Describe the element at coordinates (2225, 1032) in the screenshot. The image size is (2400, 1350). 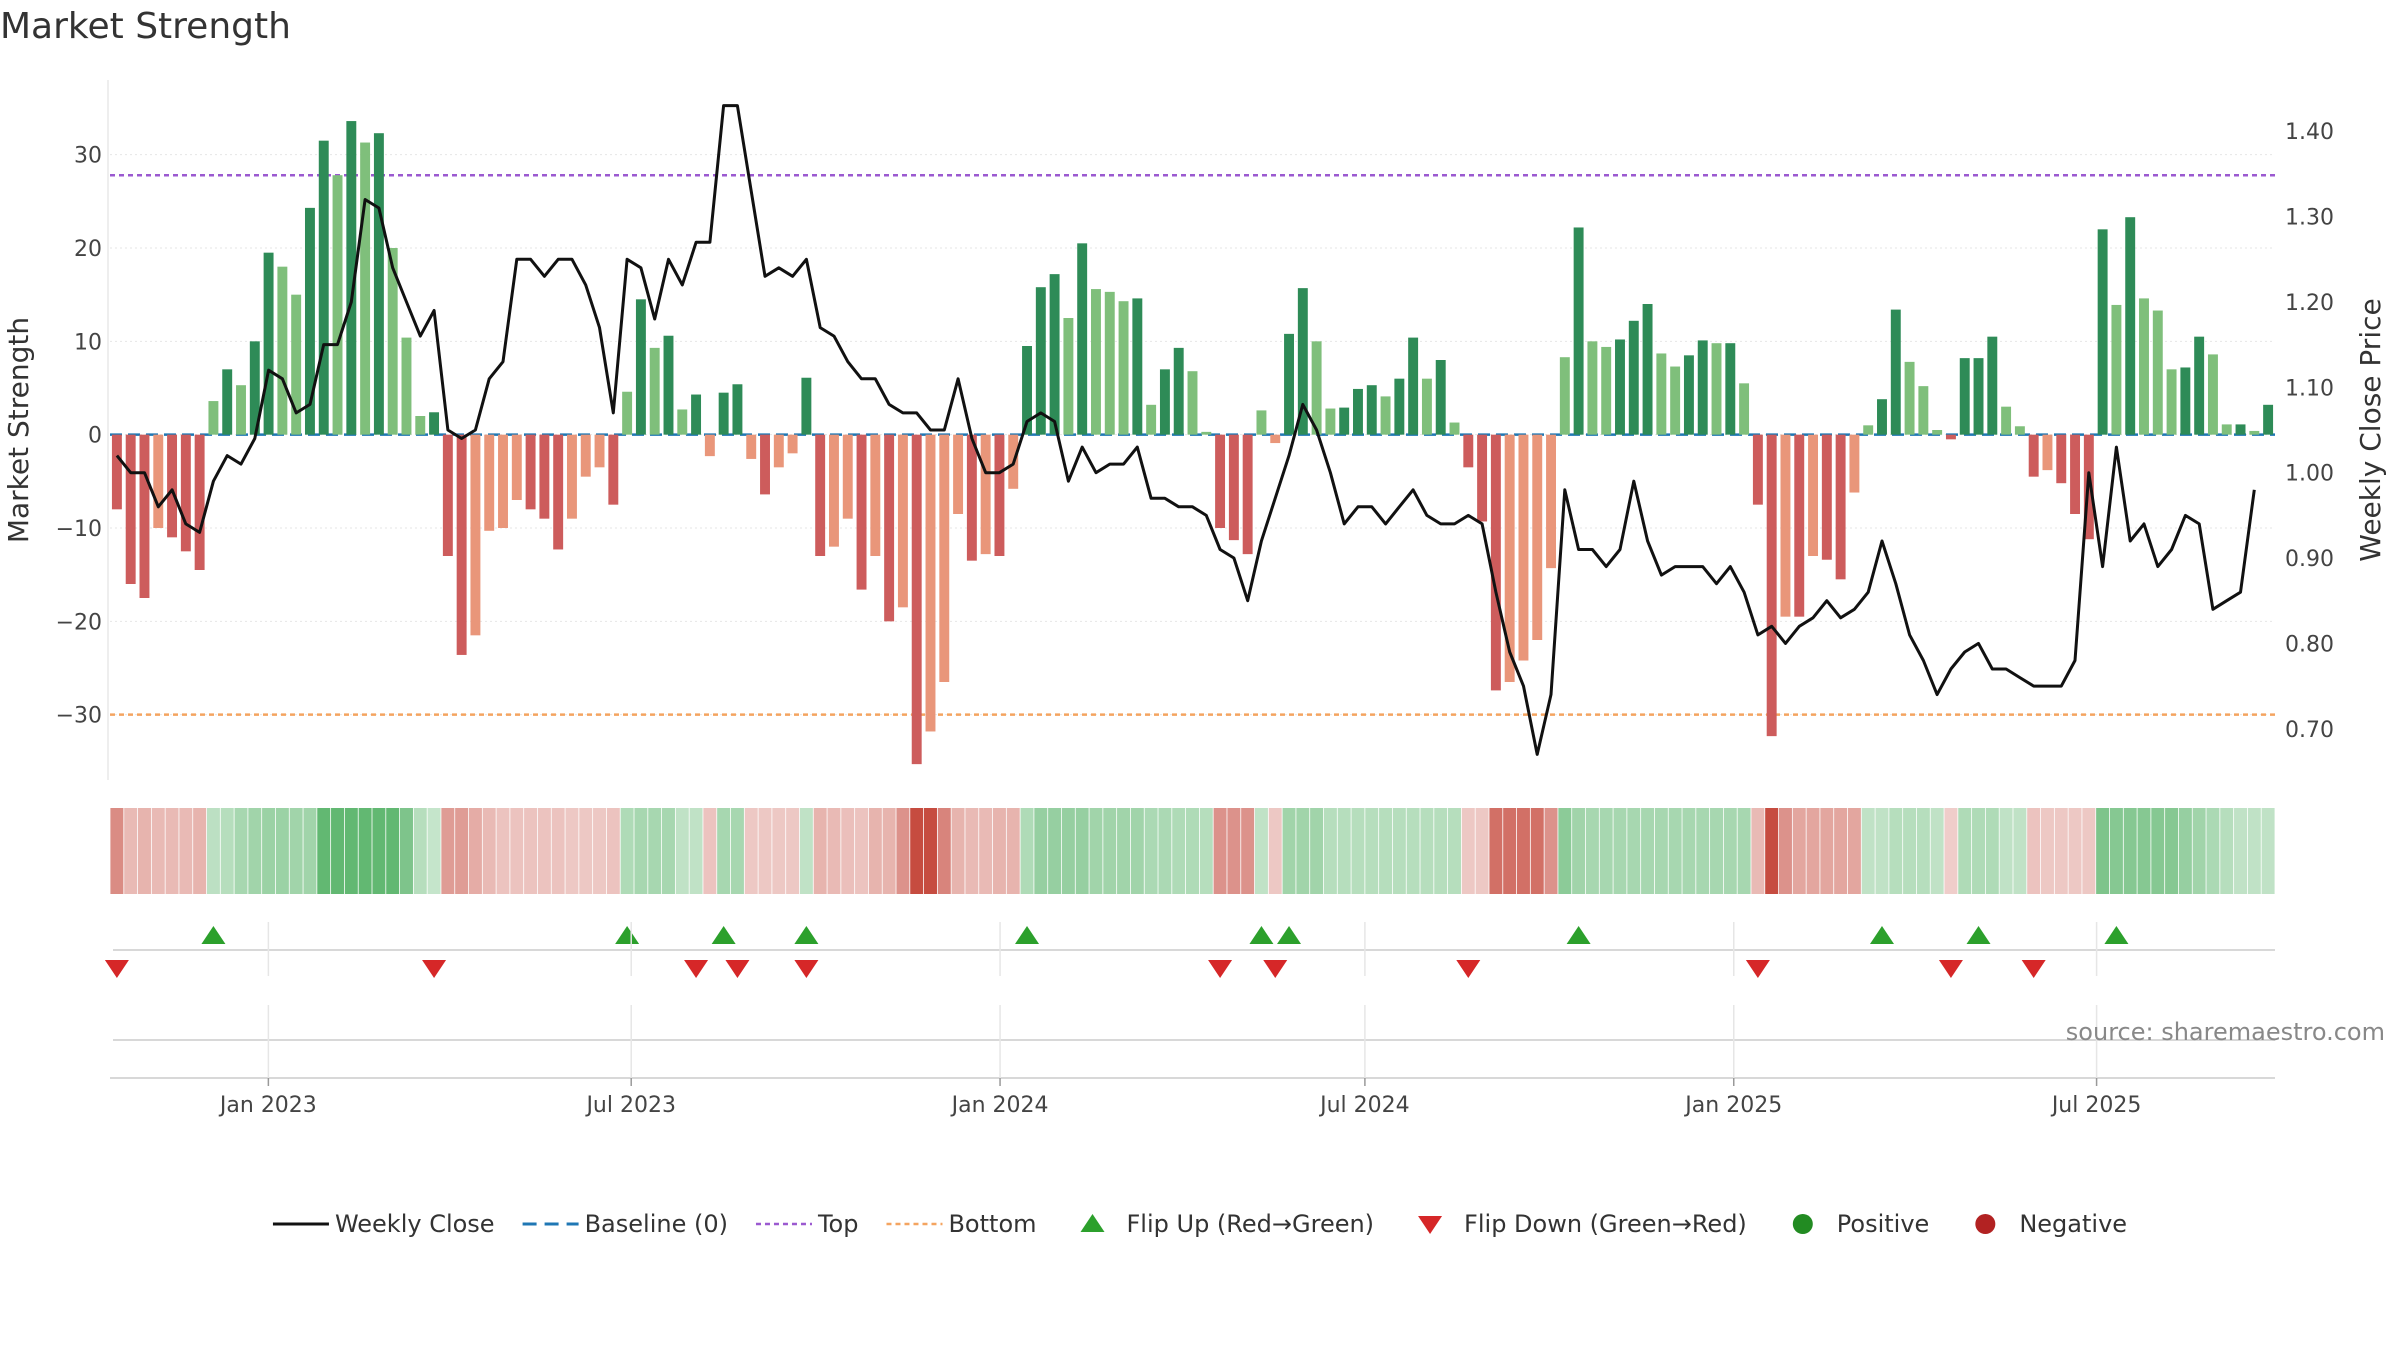
I see `source-note: source: sharemaestro.com` at that location.